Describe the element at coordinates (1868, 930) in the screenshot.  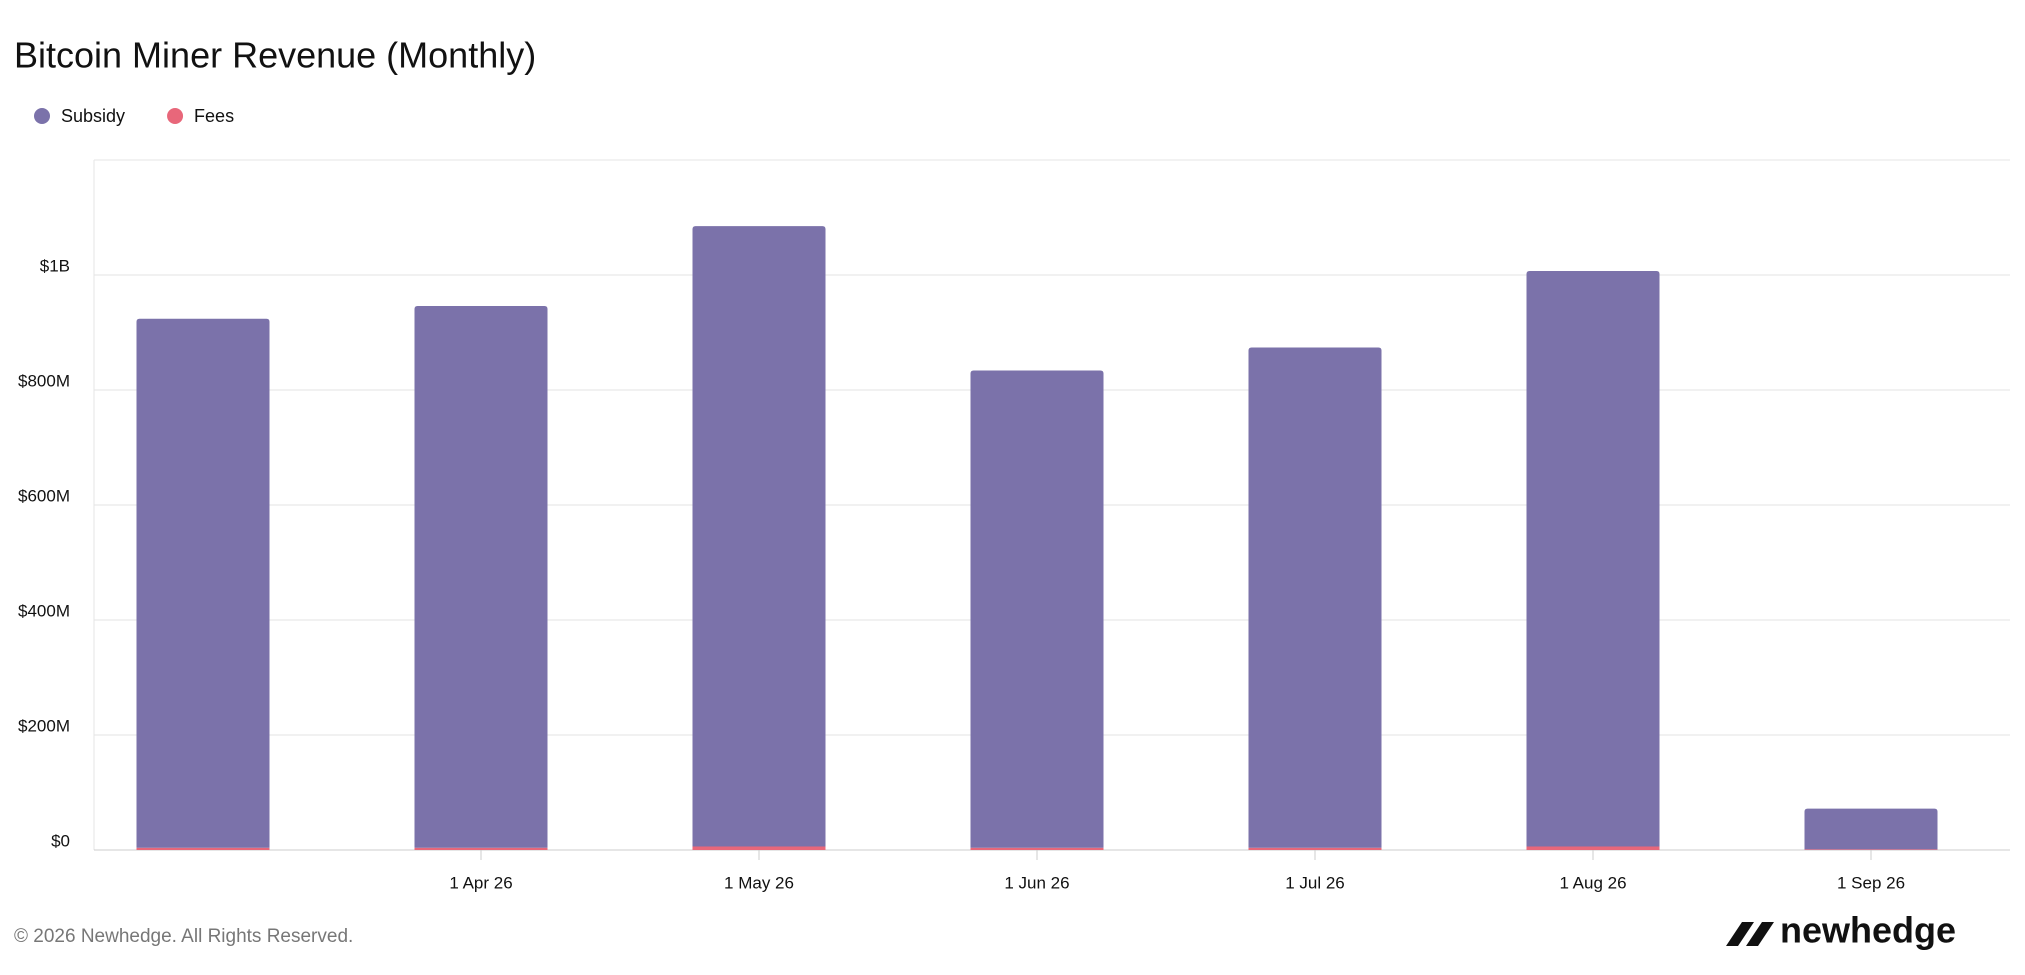
I see `brand-name: newhedge` at that location.